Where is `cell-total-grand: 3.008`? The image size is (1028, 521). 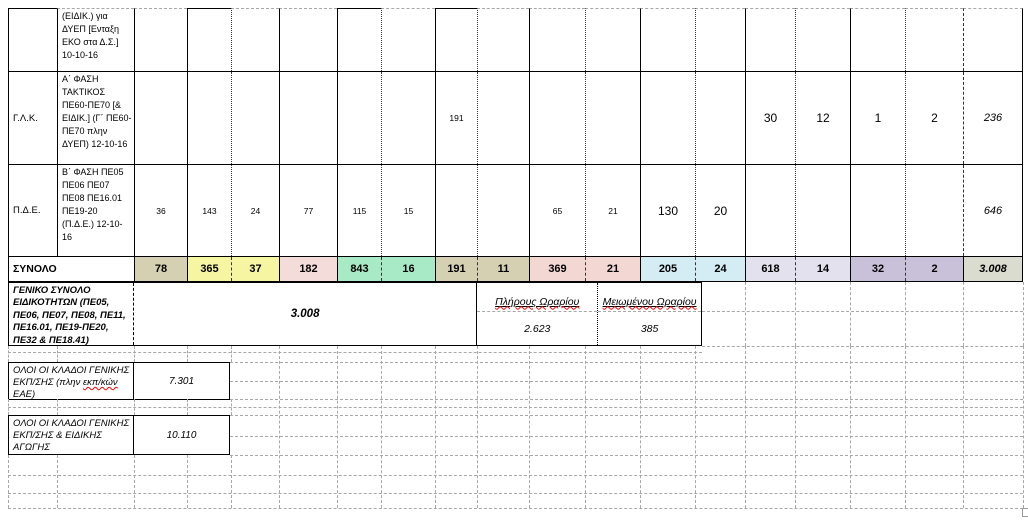 cell-total-grand: 3.008 is located at coordinates (993, 269).